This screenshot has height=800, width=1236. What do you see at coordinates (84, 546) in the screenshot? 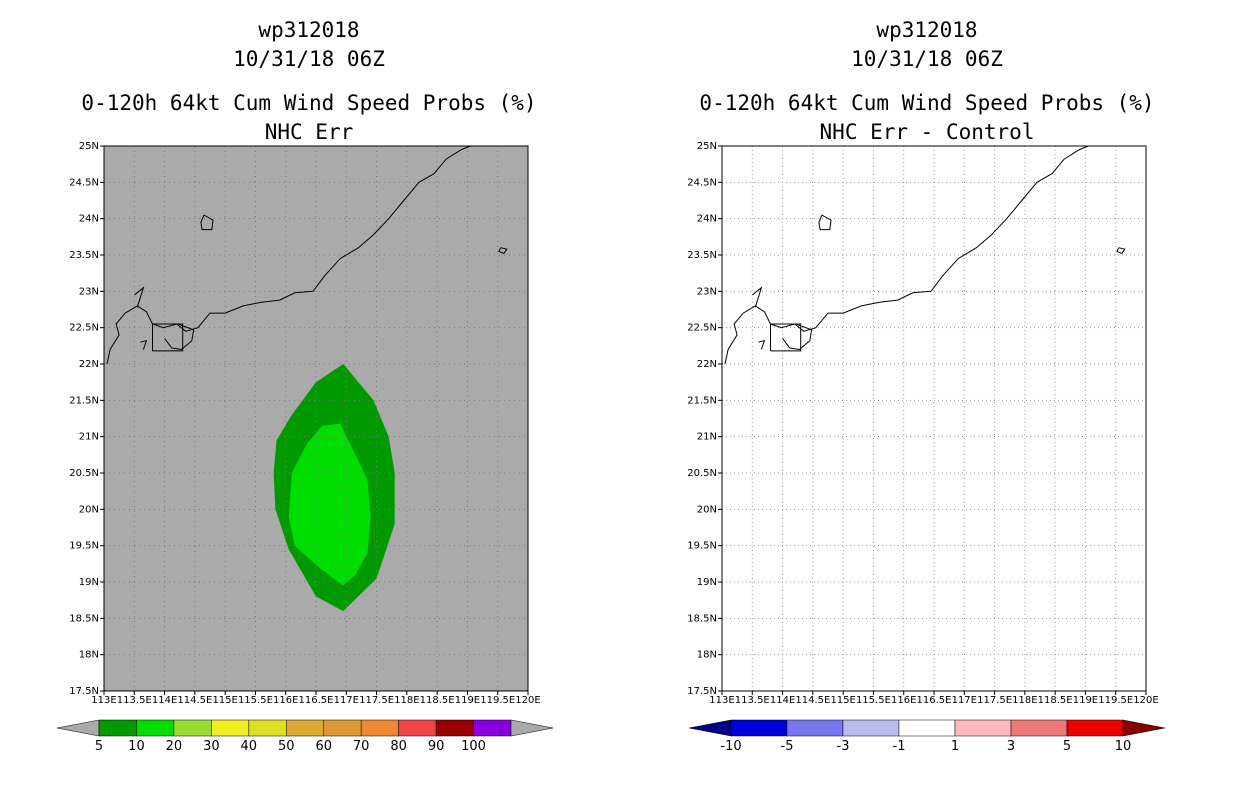
I see `y-tick-label: 19.5N` at bounding box center [84, 546].